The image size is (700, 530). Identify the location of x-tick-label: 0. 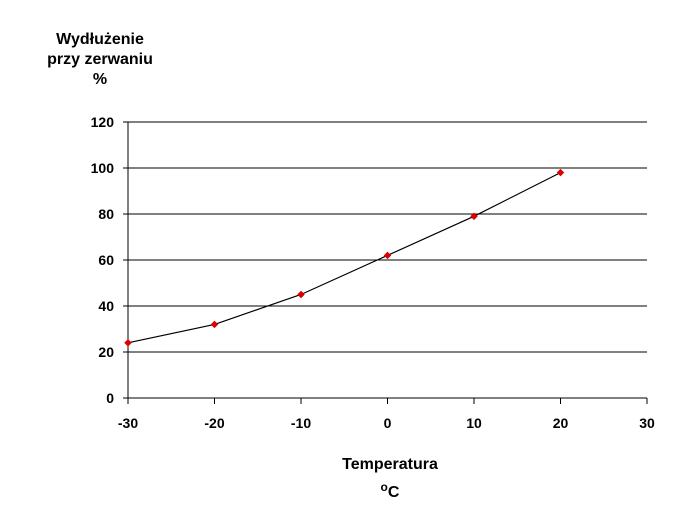
(388, 423).